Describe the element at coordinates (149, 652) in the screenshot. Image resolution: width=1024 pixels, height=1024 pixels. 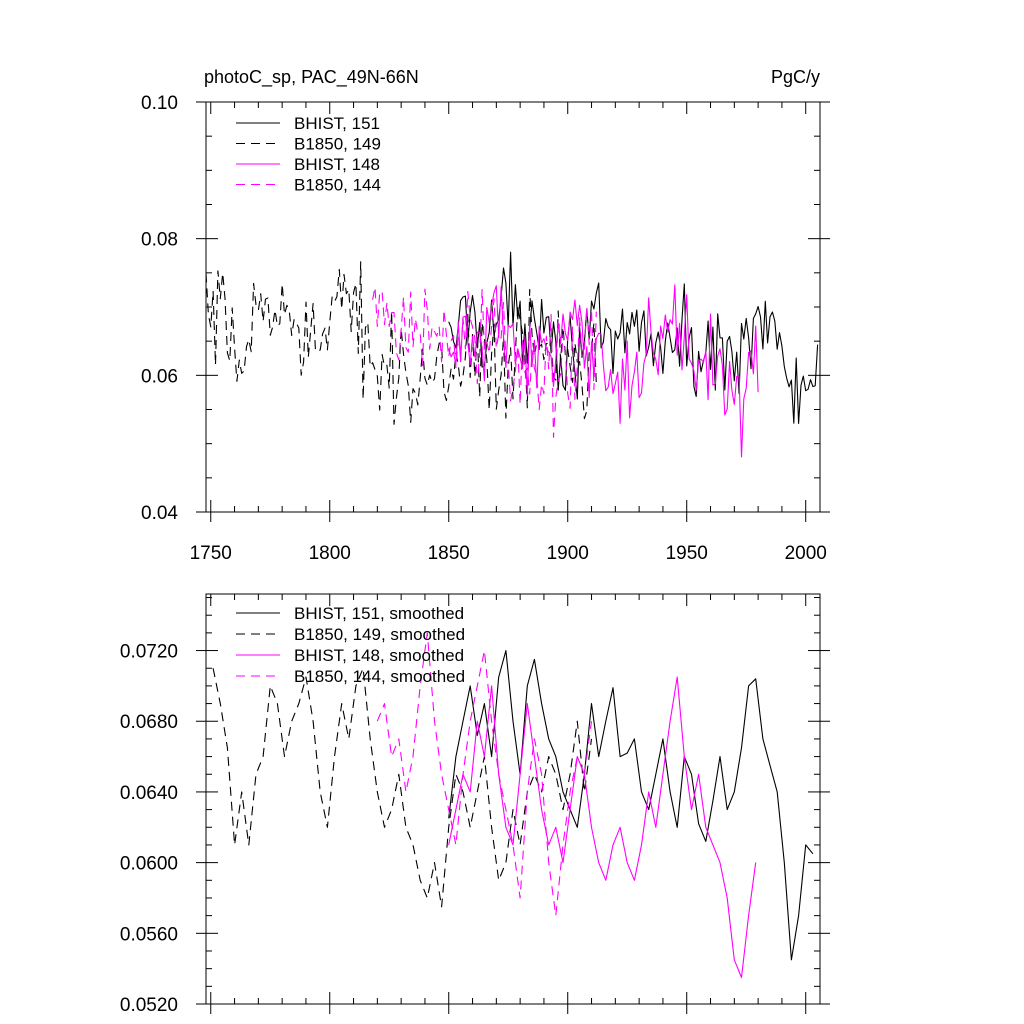
I see `y-tick-label: 0.0720` at that location.